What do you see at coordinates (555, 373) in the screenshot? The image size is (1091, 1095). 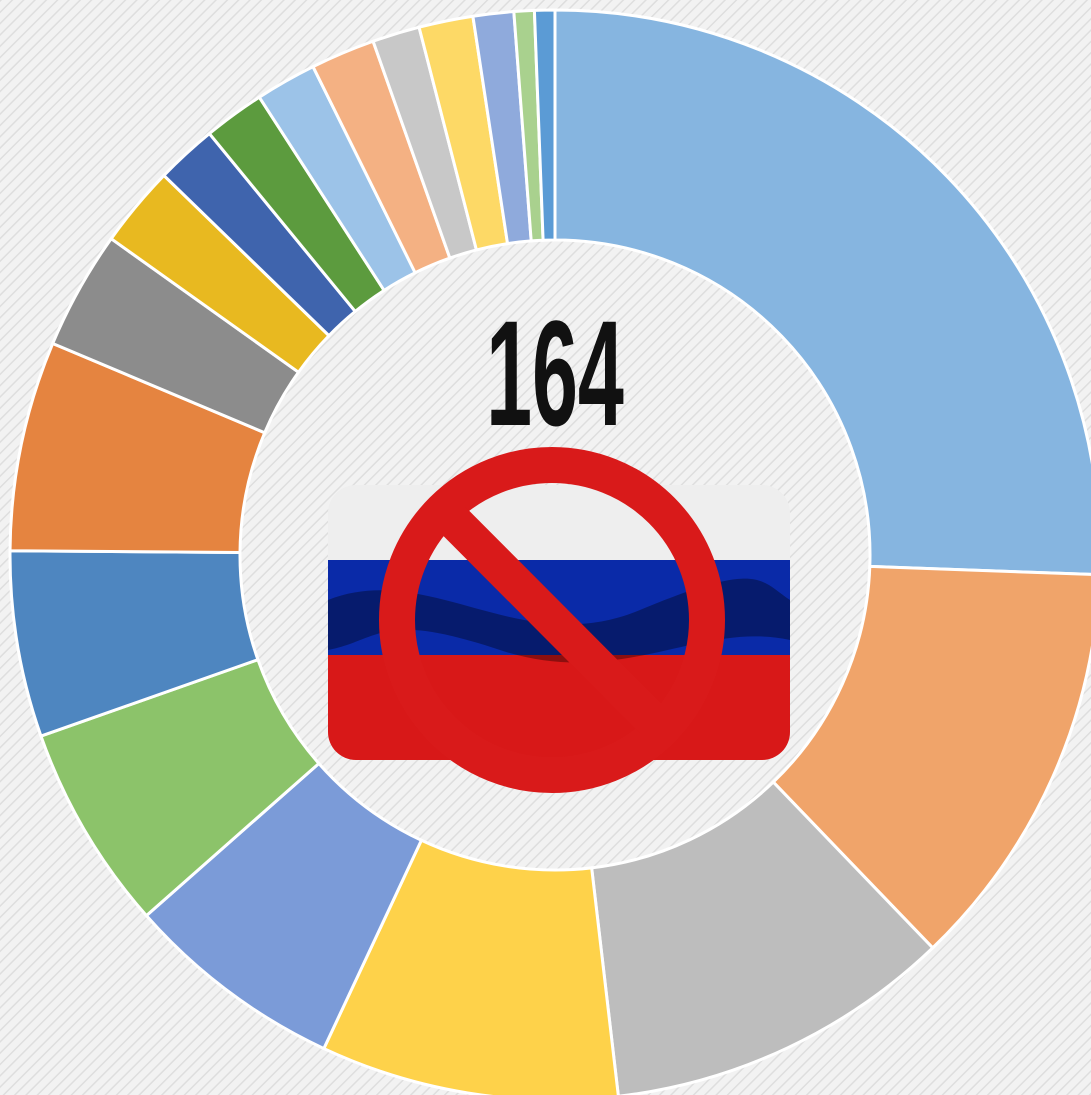 I see `center-label: 164` at bounding box center [555, 373].